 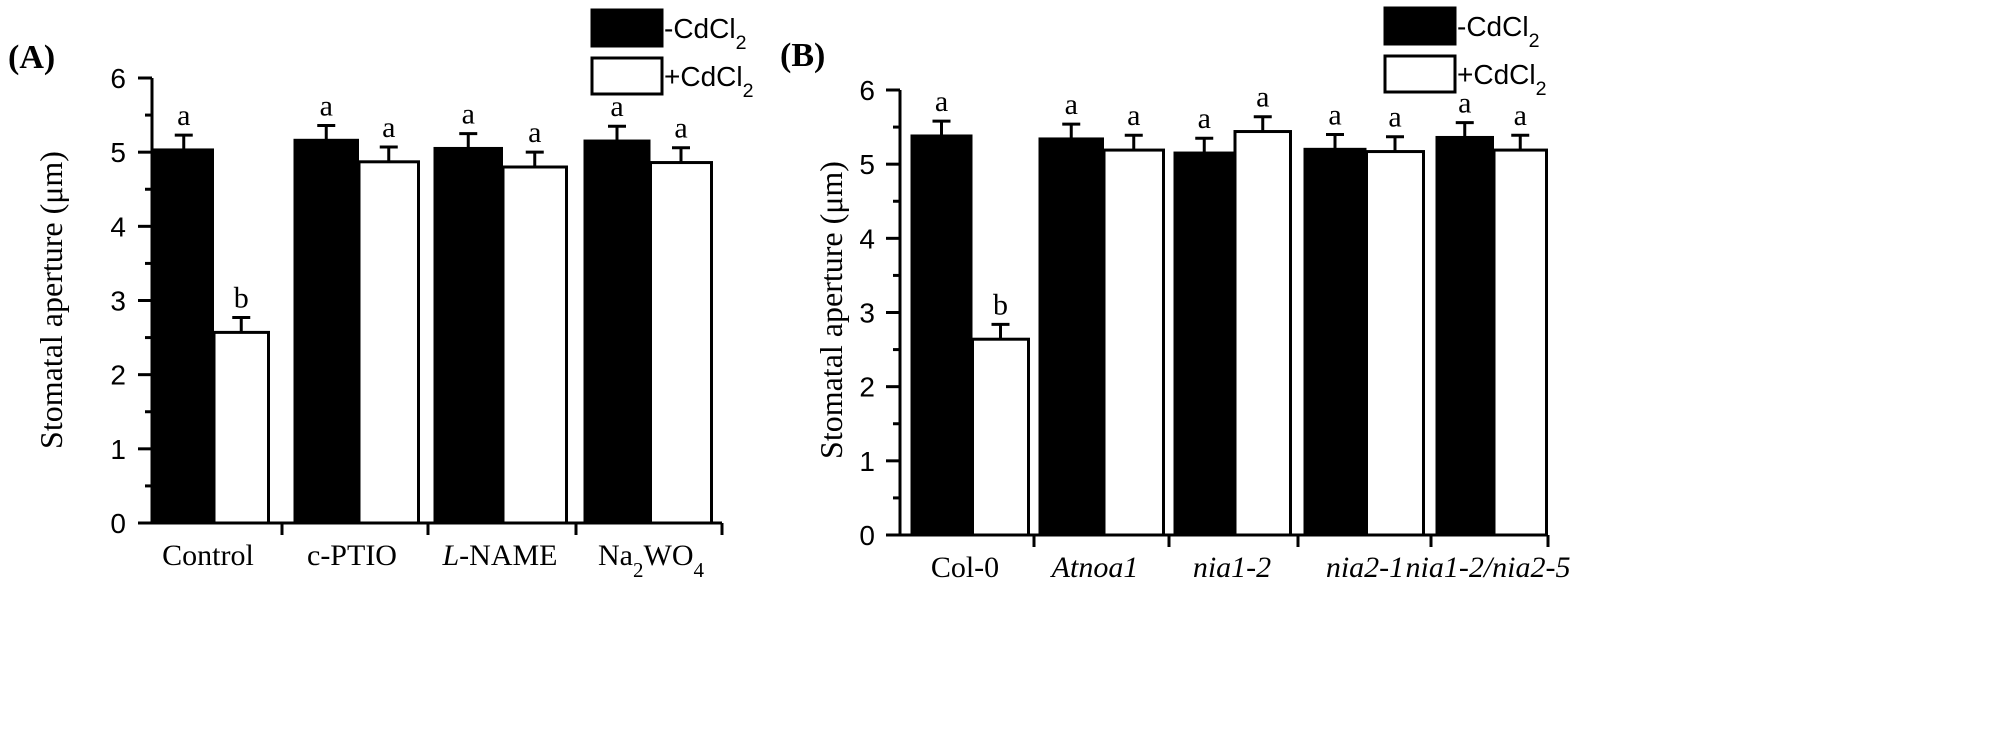 What do you see at coordinates (31, 57) in the screenshot?
I see `panel-label: (A)` at bounding box center [31, 57].